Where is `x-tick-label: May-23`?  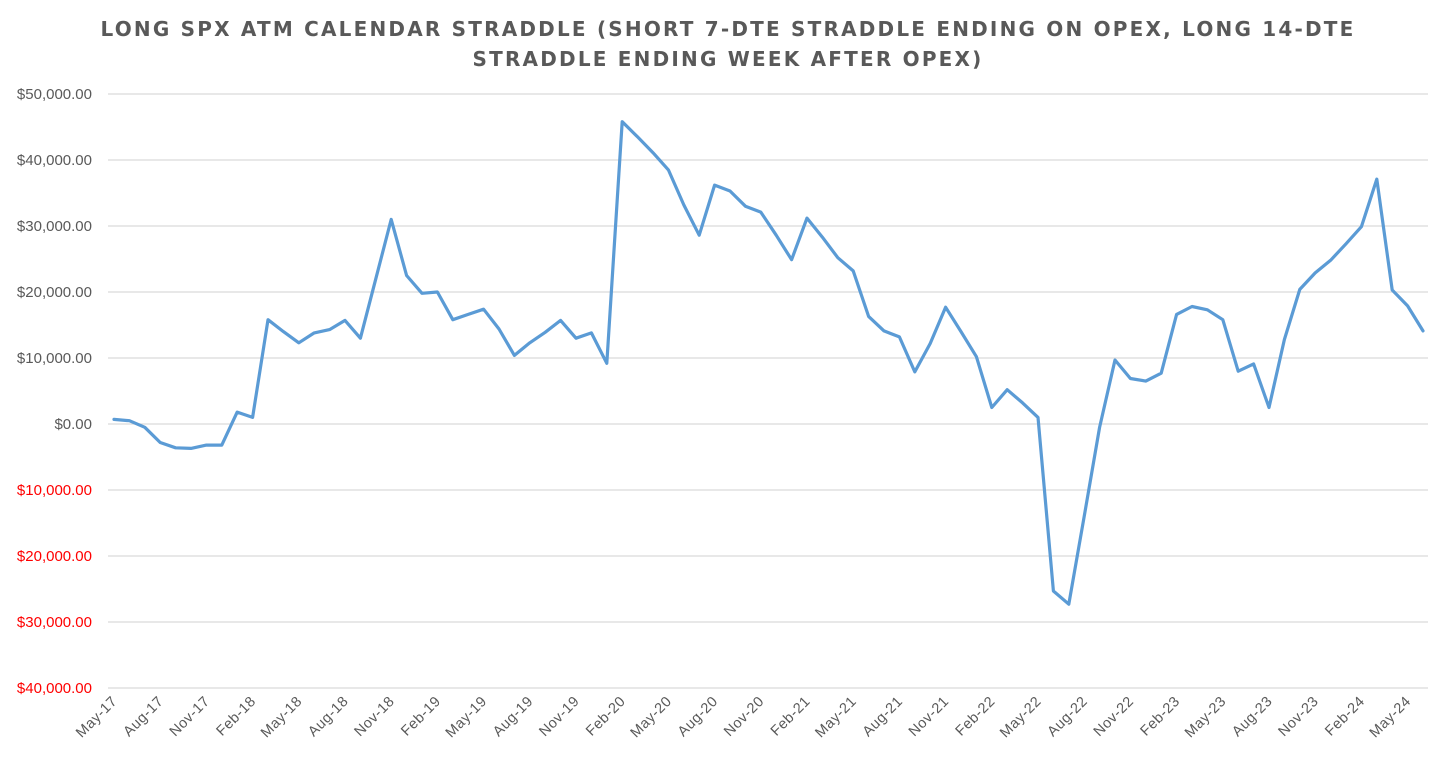 x-tick-label: May-23 is located at coordinates (1206, 718).